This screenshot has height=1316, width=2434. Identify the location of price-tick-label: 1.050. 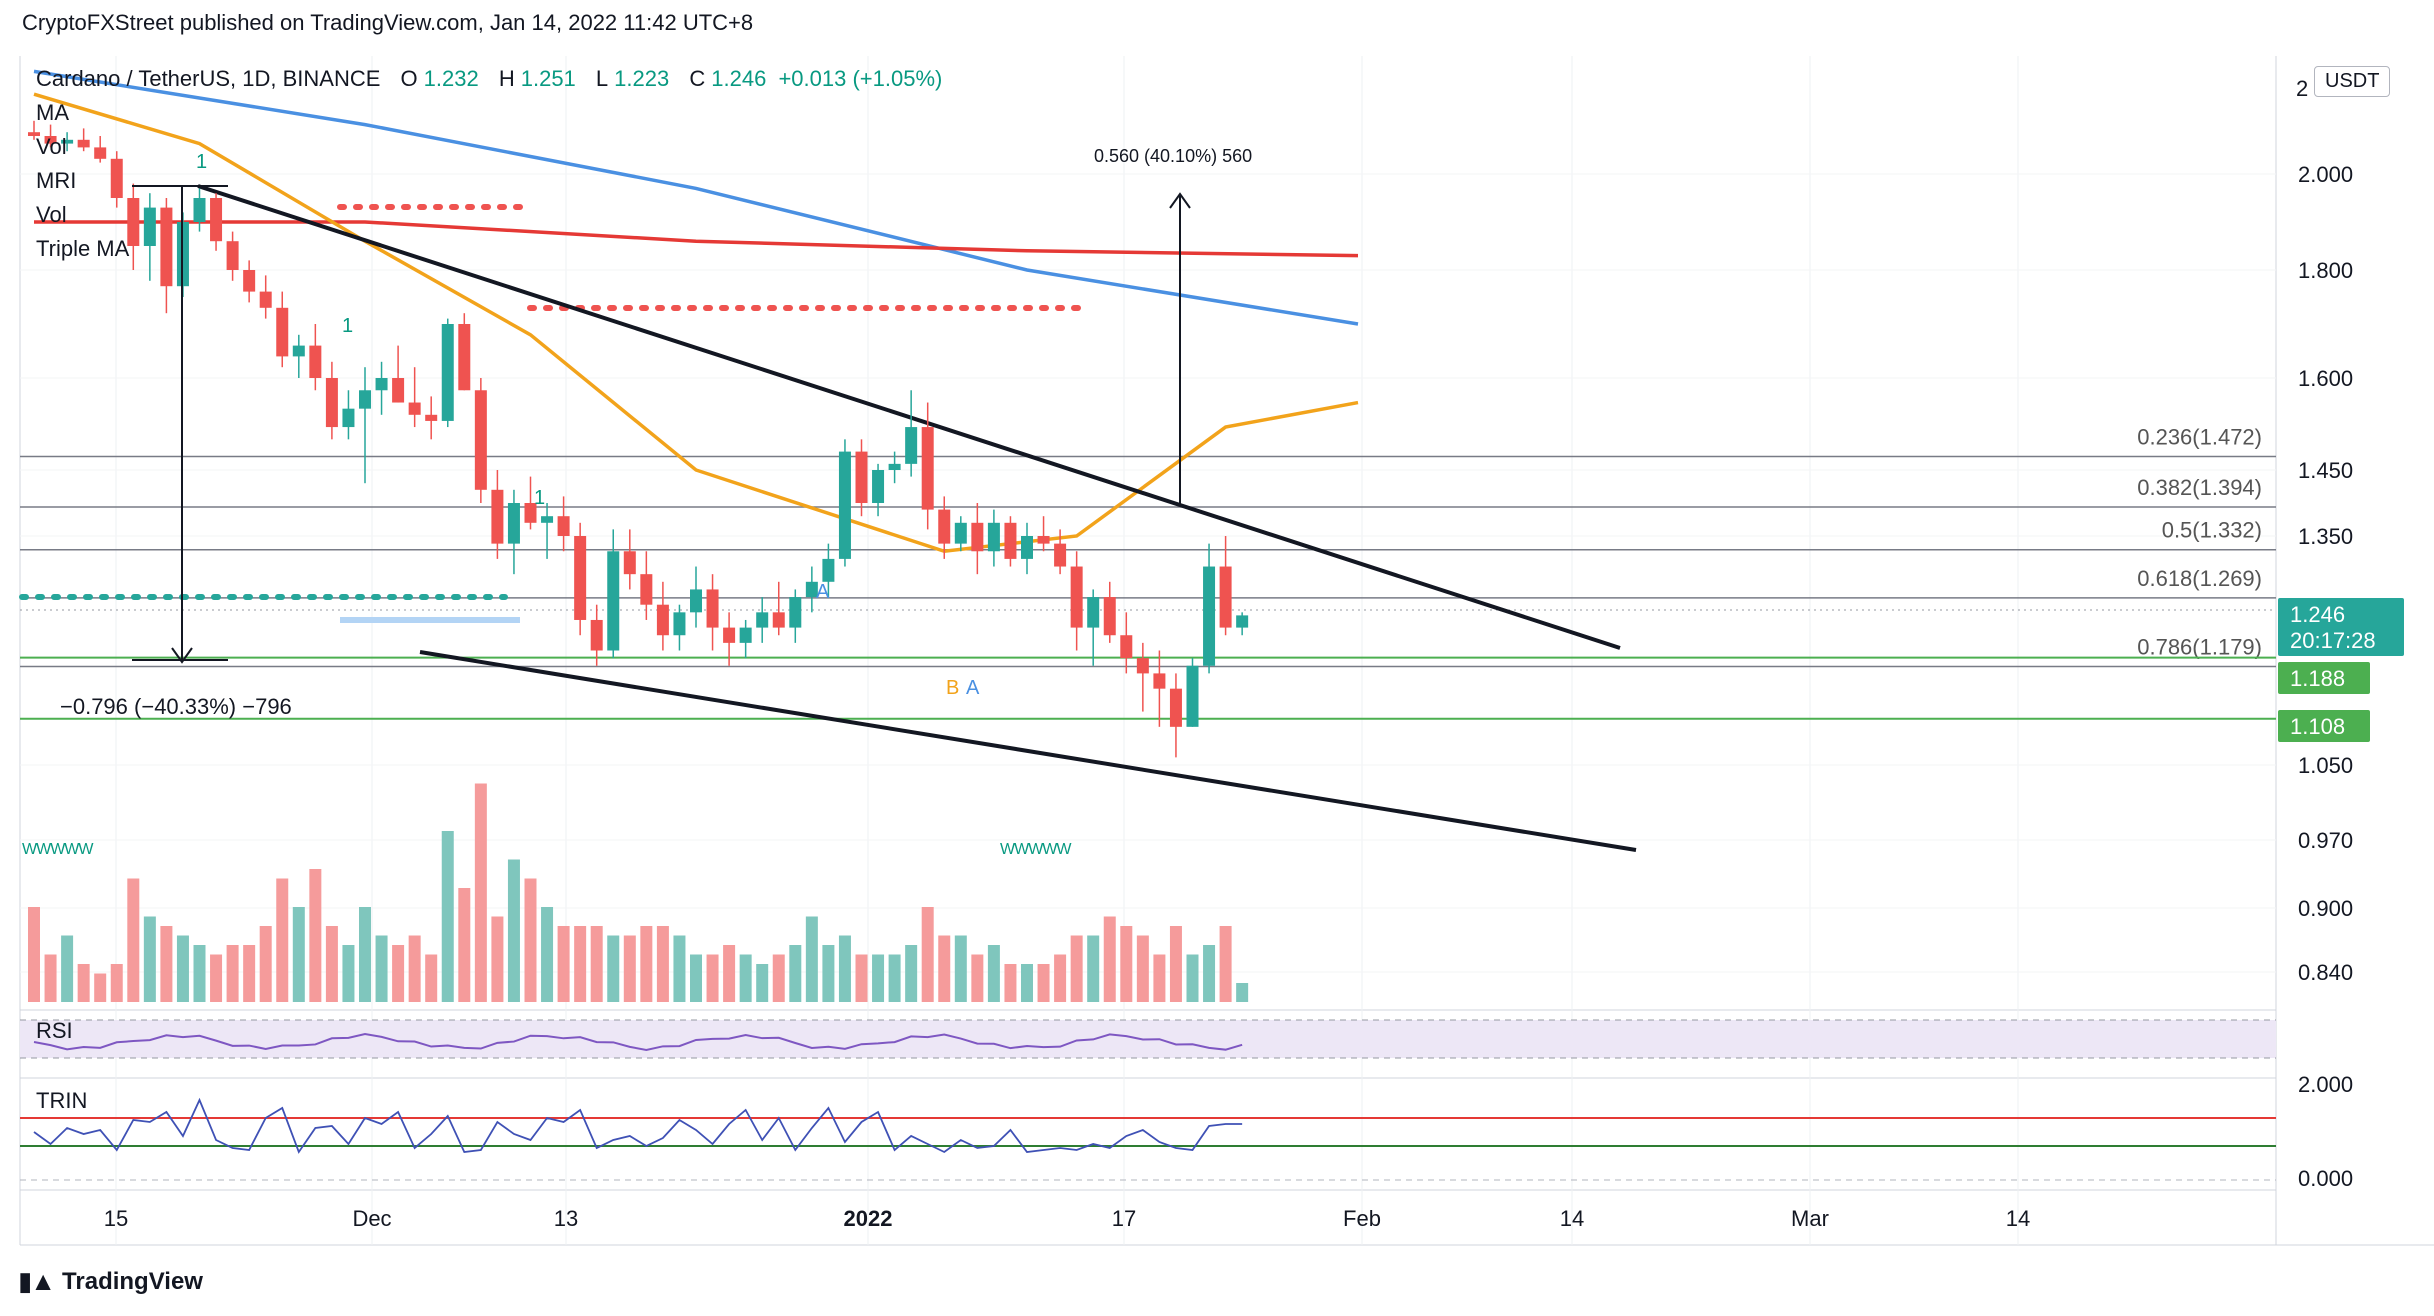
(2325, 765).